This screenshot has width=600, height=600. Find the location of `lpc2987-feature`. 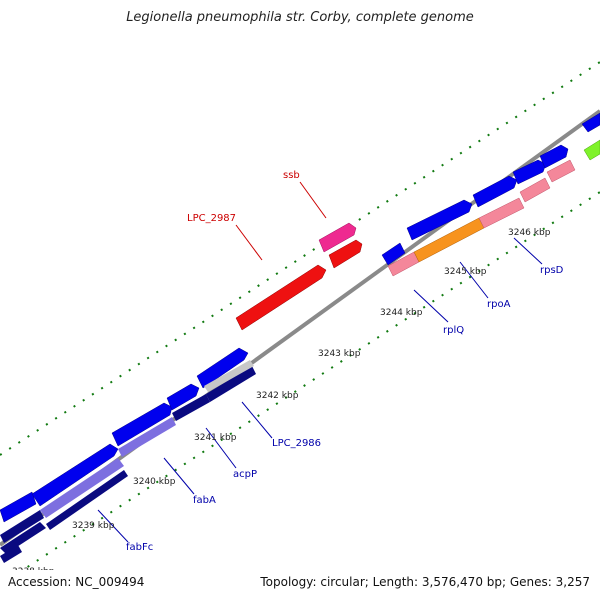

lpc2987-feature is located at coordinates (281, 297).